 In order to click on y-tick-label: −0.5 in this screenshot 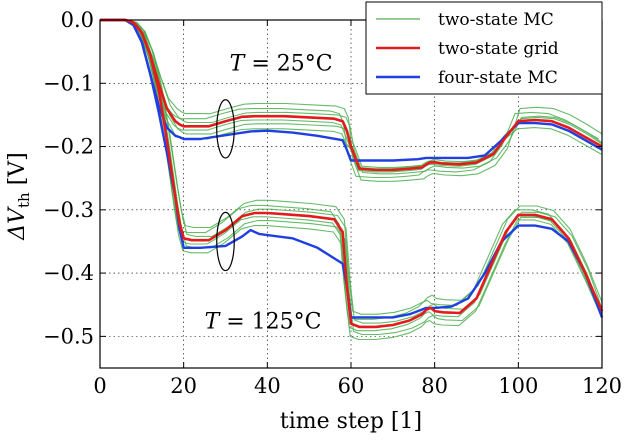, I will do `click(68, 336)`.